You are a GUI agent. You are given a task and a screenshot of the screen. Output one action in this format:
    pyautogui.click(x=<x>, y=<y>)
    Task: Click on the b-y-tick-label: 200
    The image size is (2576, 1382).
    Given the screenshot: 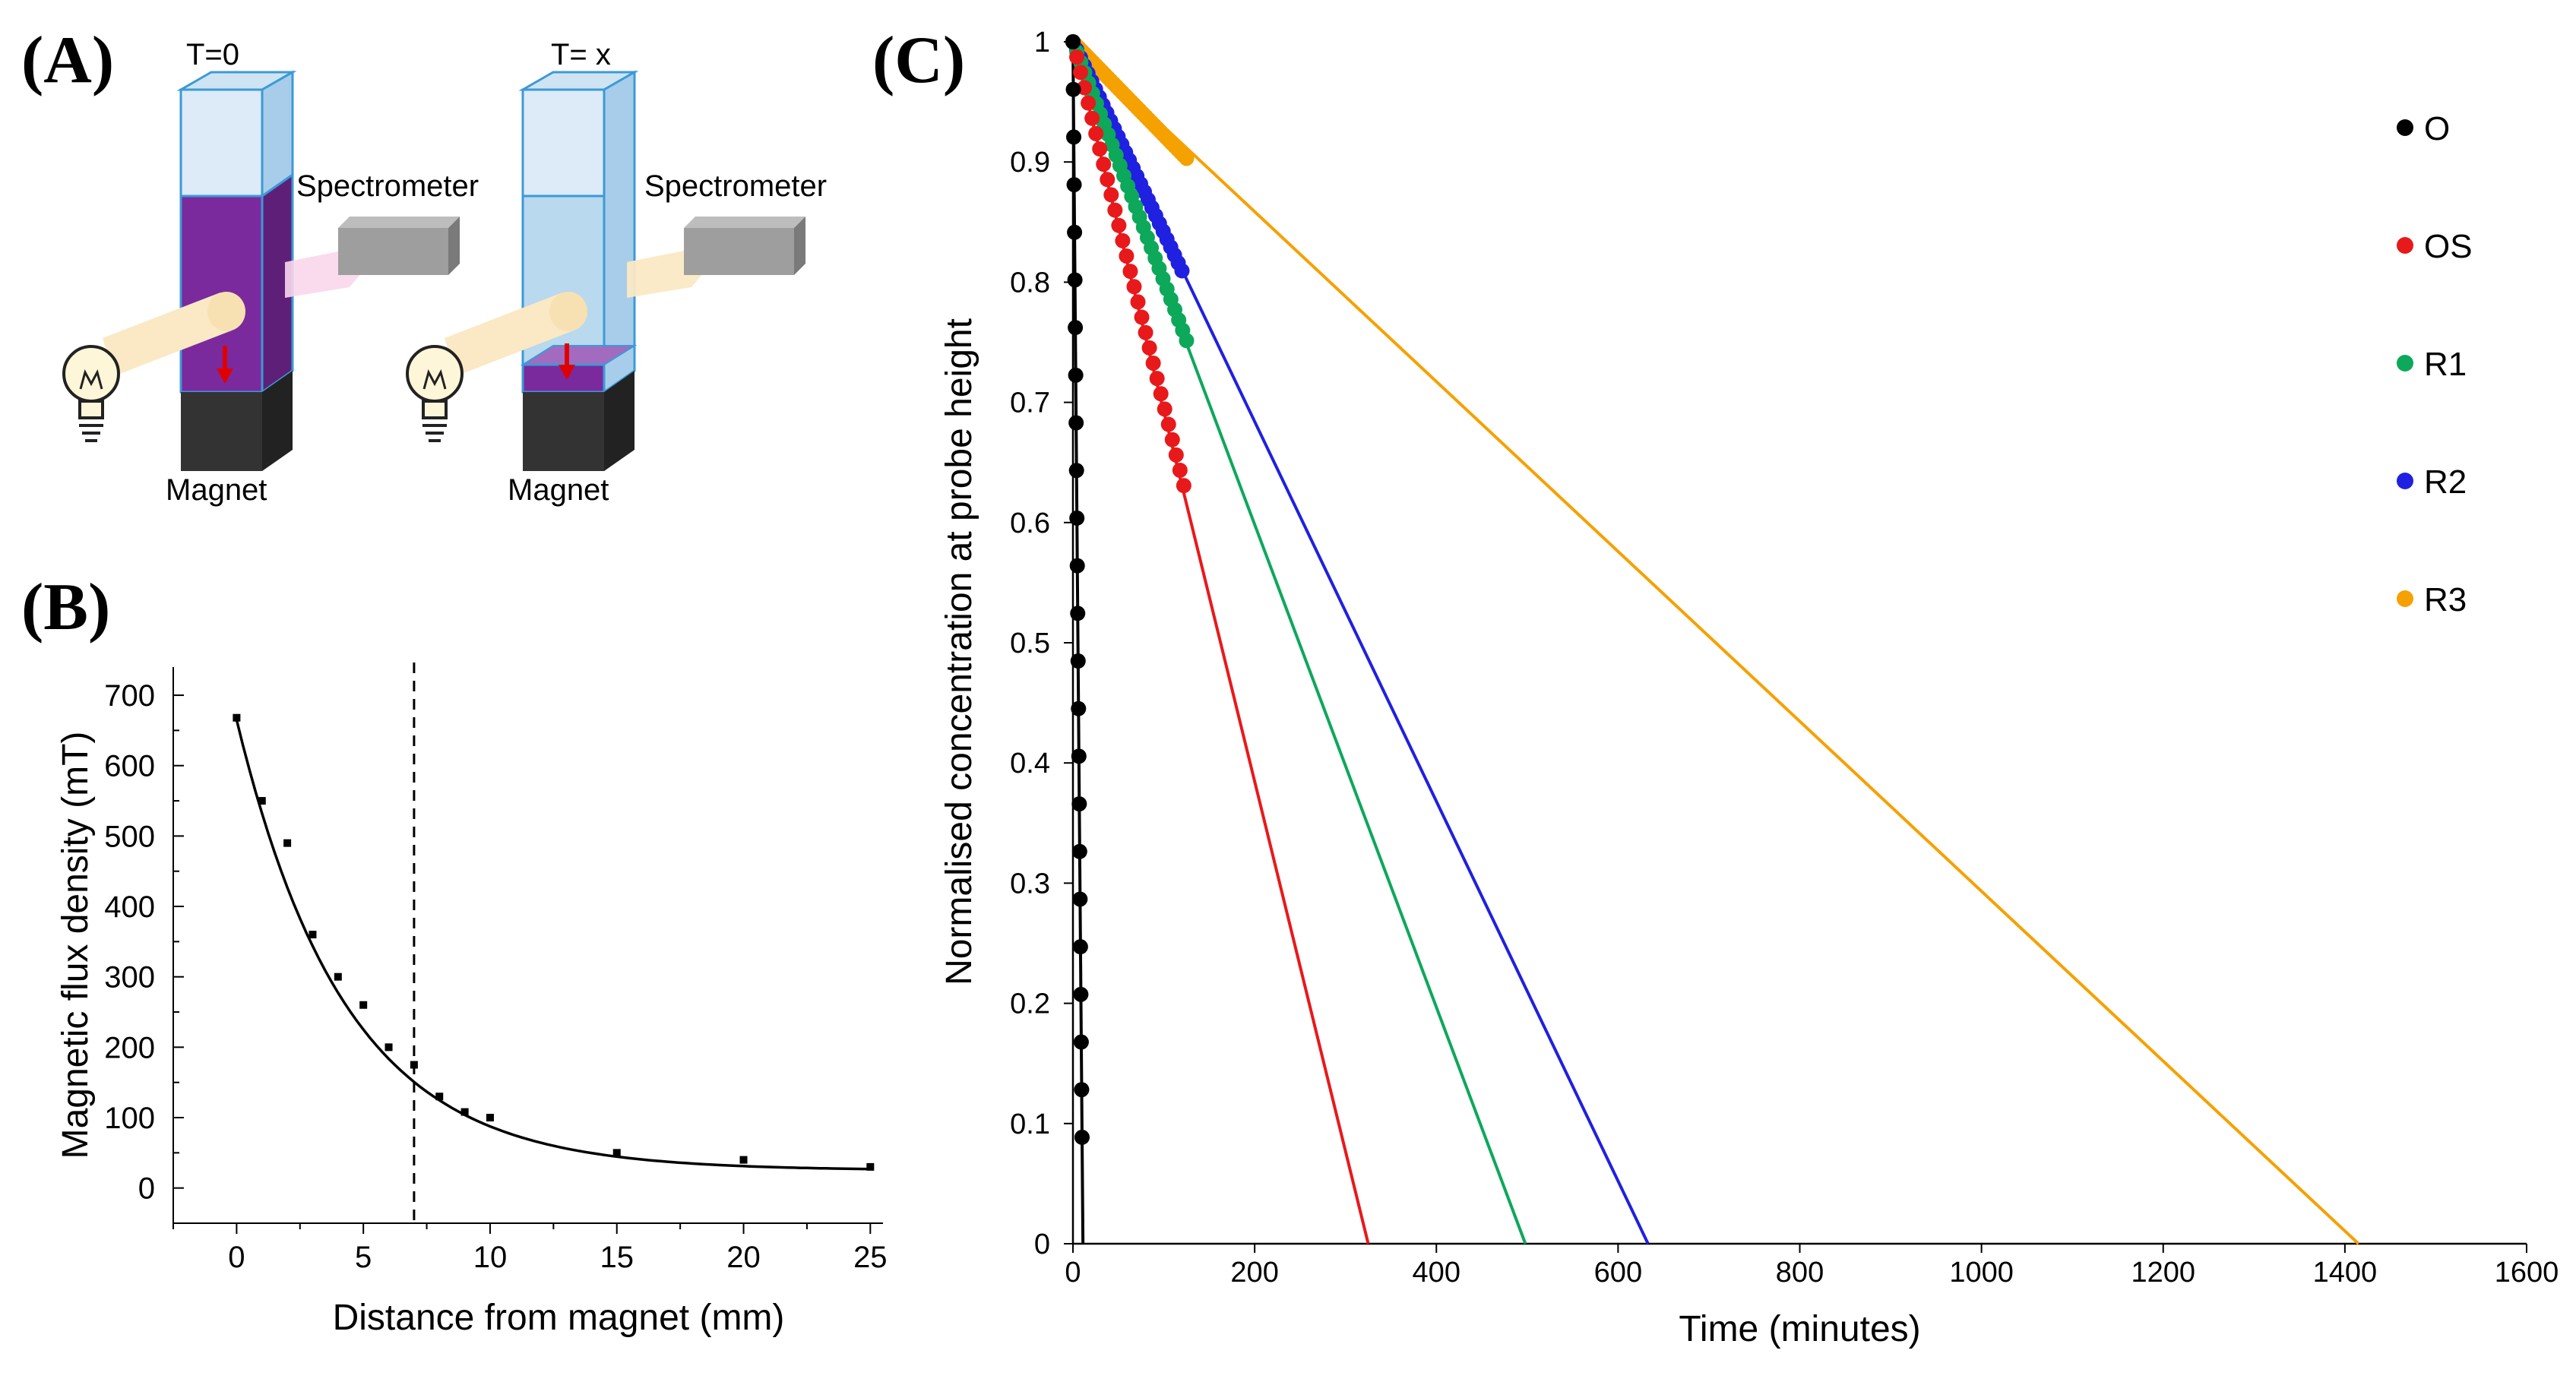 What is the action you would take?
    pyautogui.click(x=129, y=1047)
    